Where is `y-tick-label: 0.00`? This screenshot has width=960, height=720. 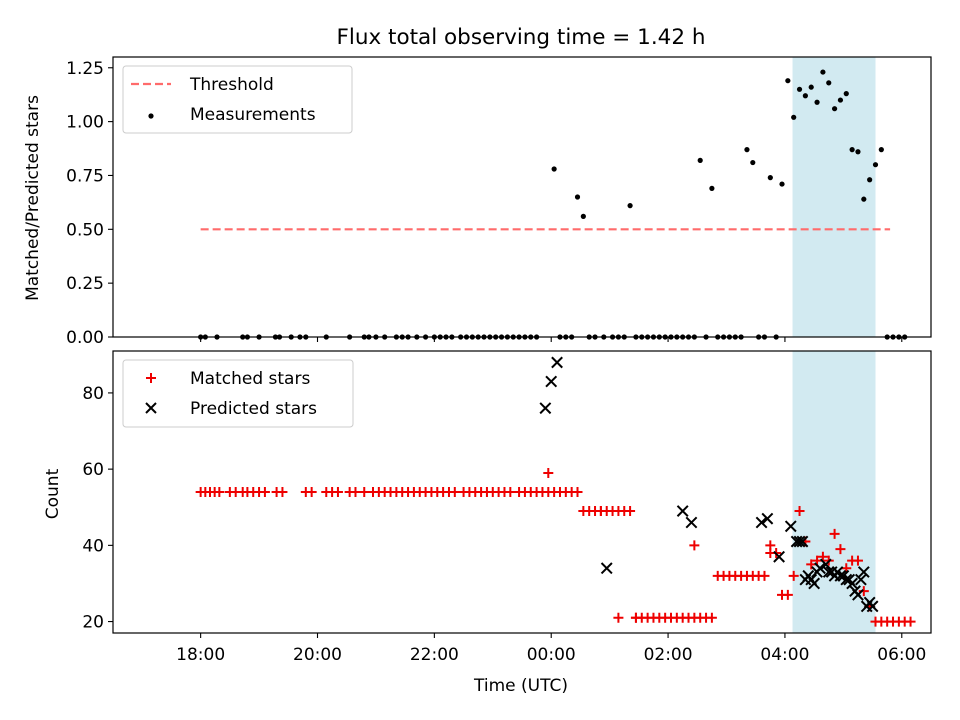 y-tick-label: 0.00 is located at coordinates (85, 338).